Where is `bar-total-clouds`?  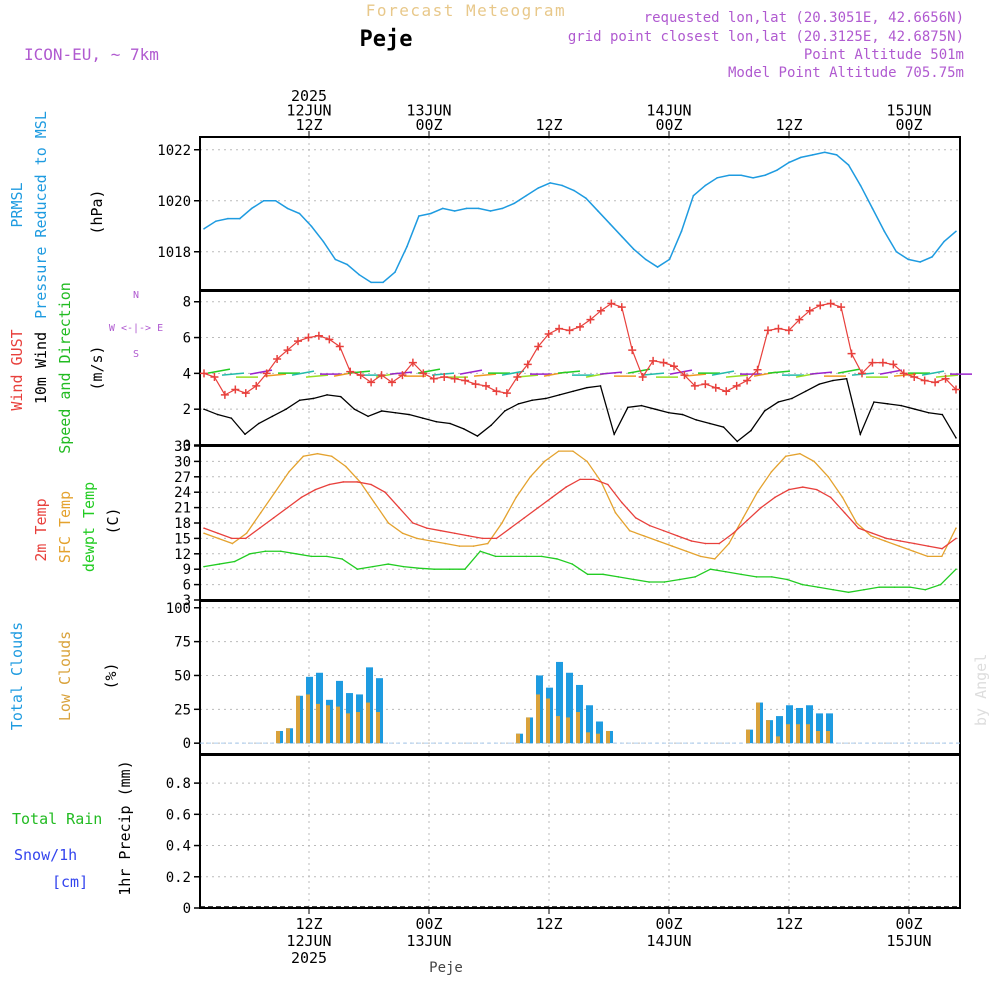
bar-total-clouds is located at coordinates (559, 702).